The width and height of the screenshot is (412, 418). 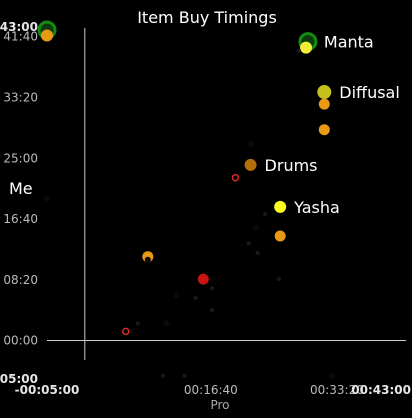 I want to click on y-tick-label: 33:20, so click(x=20, y=97).